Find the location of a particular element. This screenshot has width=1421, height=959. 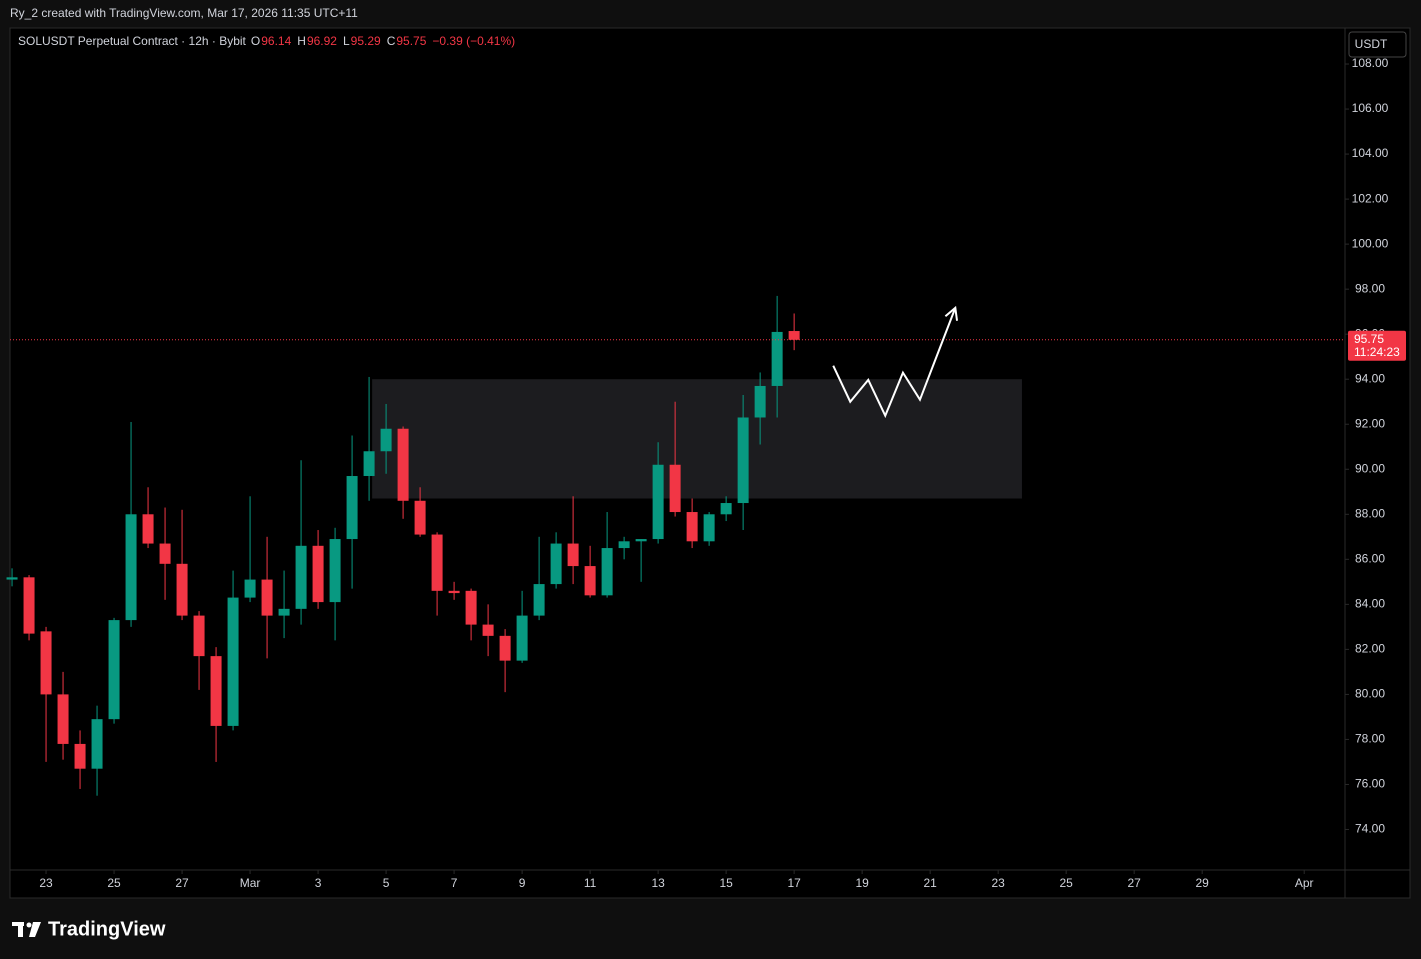

price-tag-countdown: 11:24:23 is located at coordinates (1377, 352).